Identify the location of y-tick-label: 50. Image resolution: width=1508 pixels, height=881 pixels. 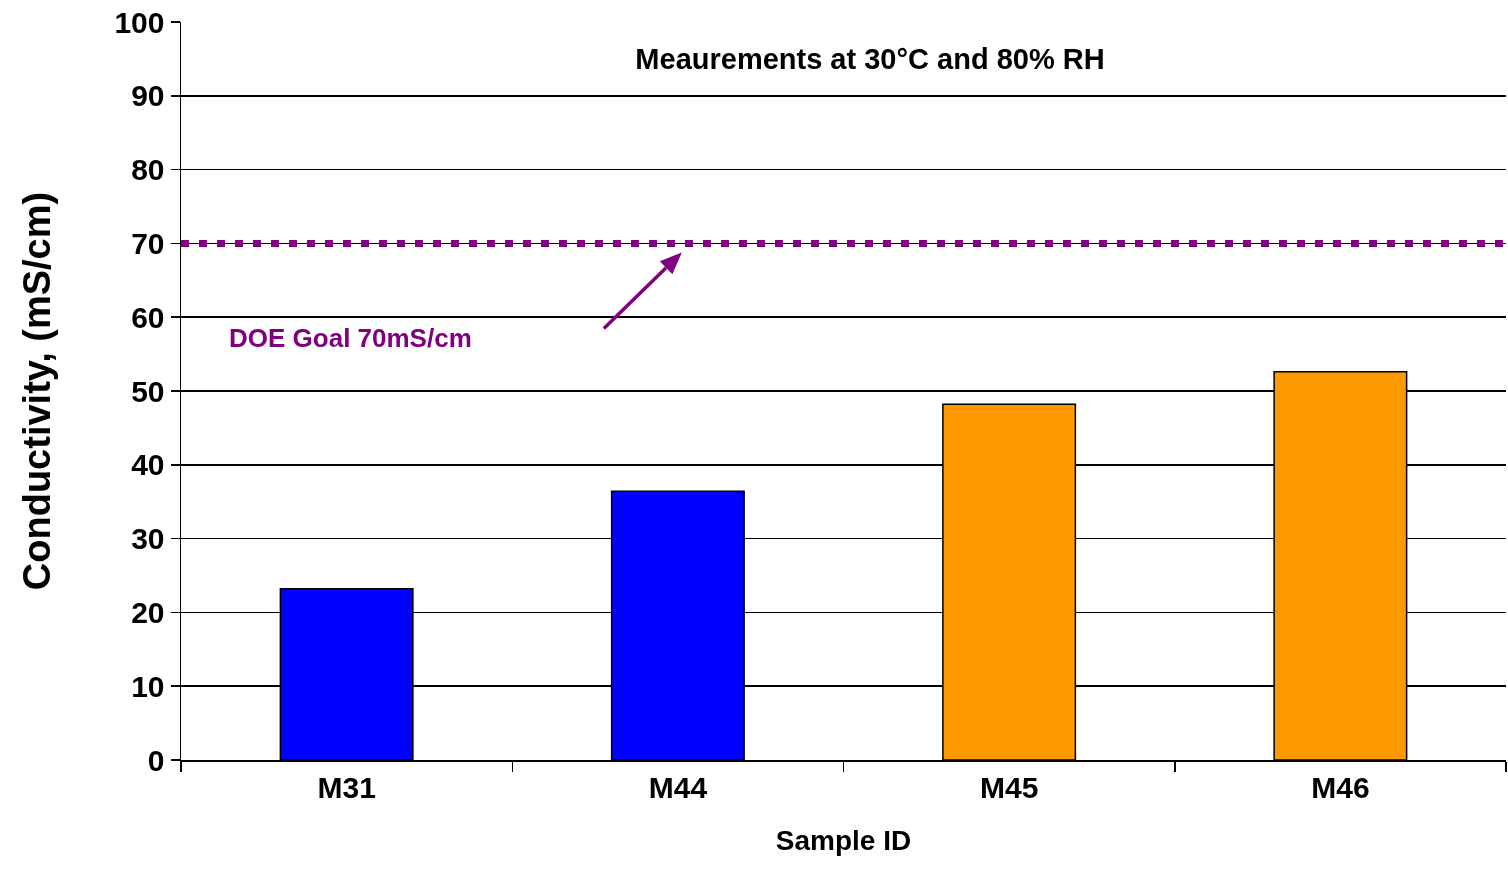
(148, 391).